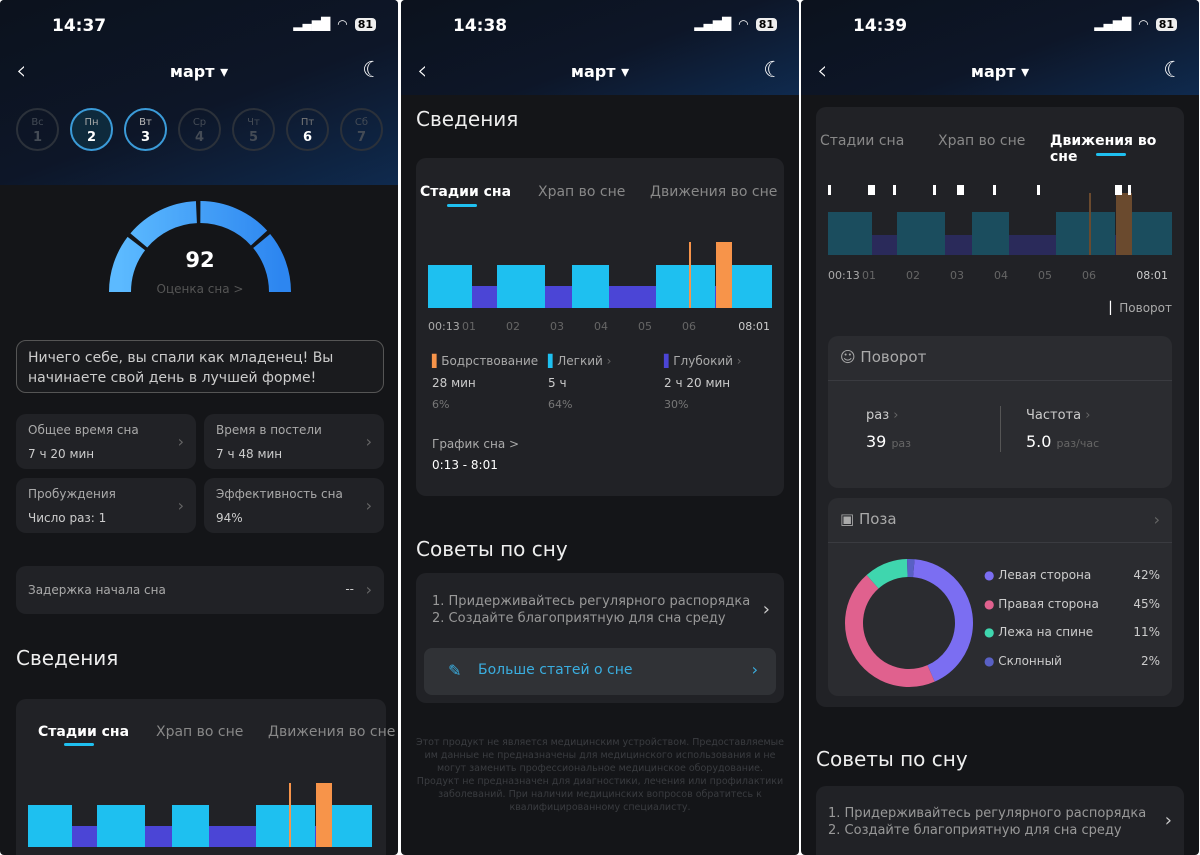  Describe the element at coordinates (192, 71) in the screenshot. I see `month-label: март` at that location.